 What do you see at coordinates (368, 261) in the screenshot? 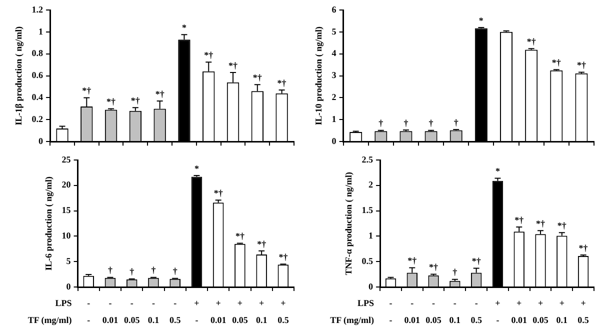
I see `y-tick-label: 0.5` at bounding box center [368, 261].